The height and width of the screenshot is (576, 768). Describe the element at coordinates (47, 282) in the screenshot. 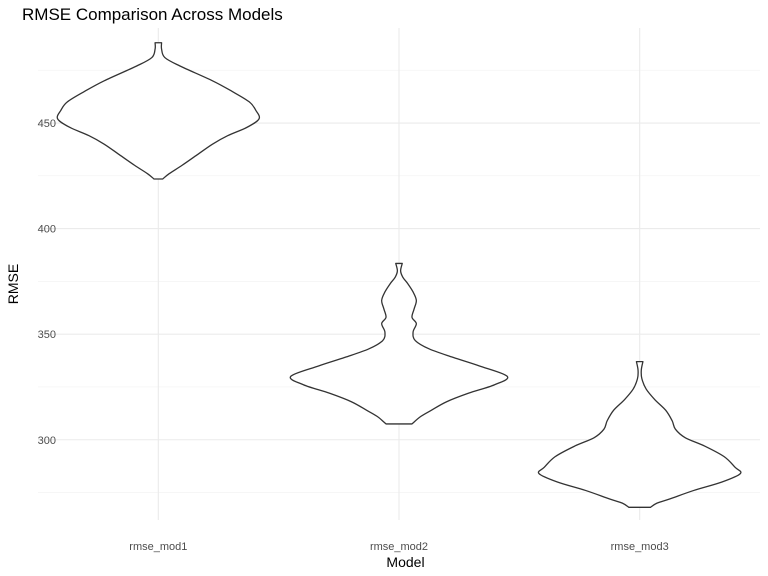

I see `y-tick-labels: 300 350 400 450` at that location.